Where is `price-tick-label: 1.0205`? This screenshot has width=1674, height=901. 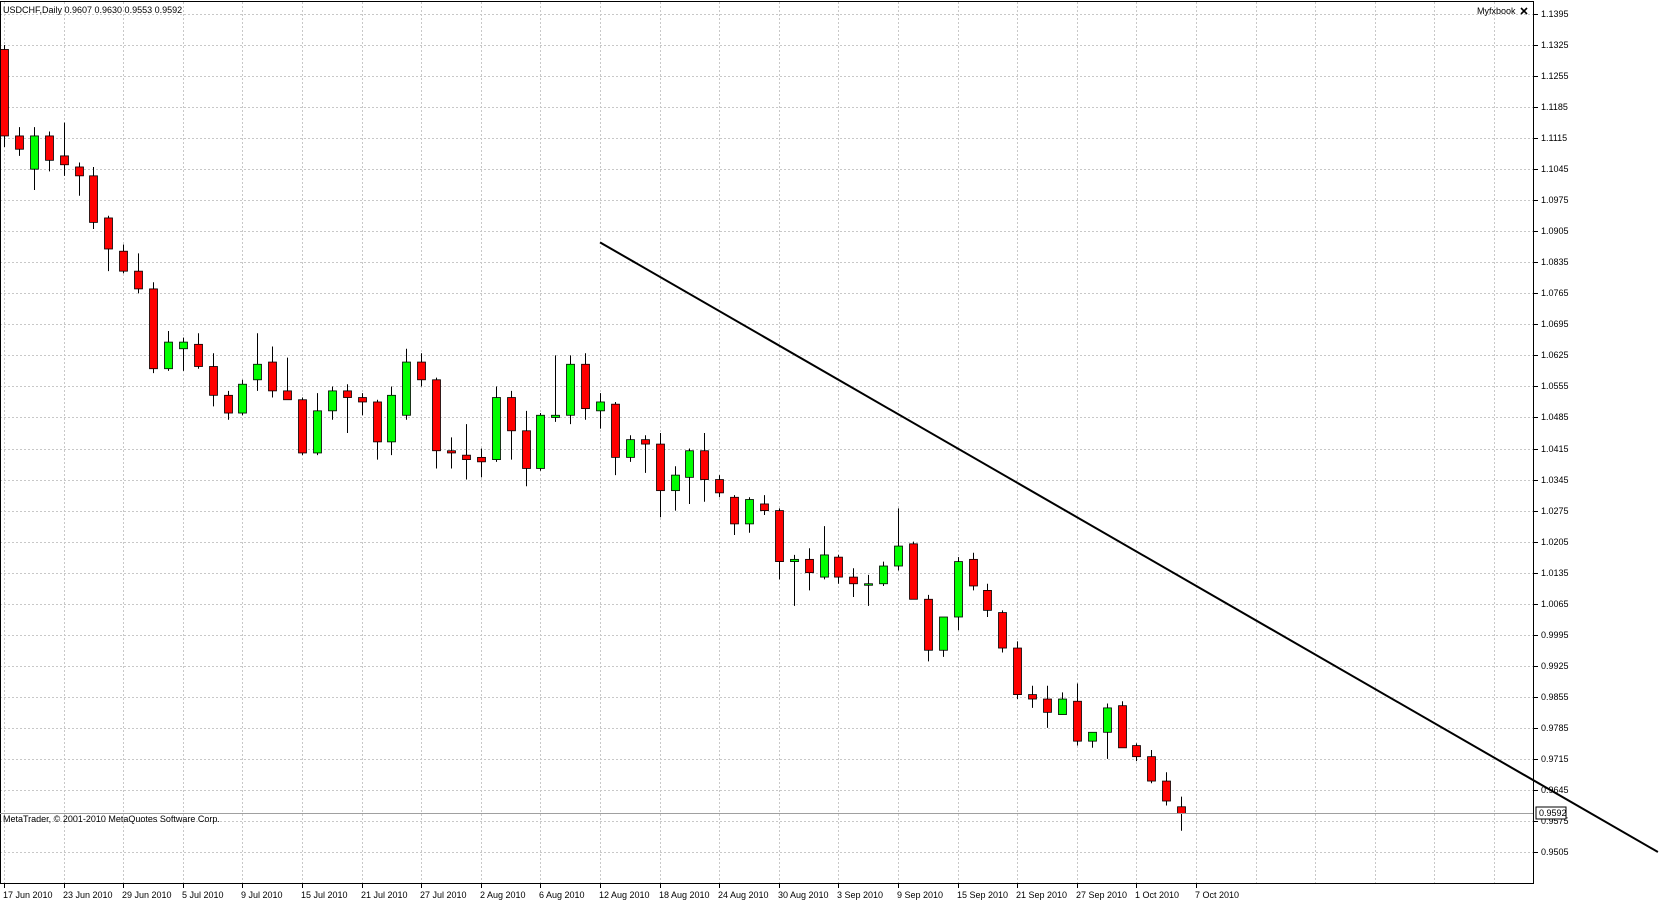
price-tick-label: 1.0205 is located at coordinates (1555, 542).